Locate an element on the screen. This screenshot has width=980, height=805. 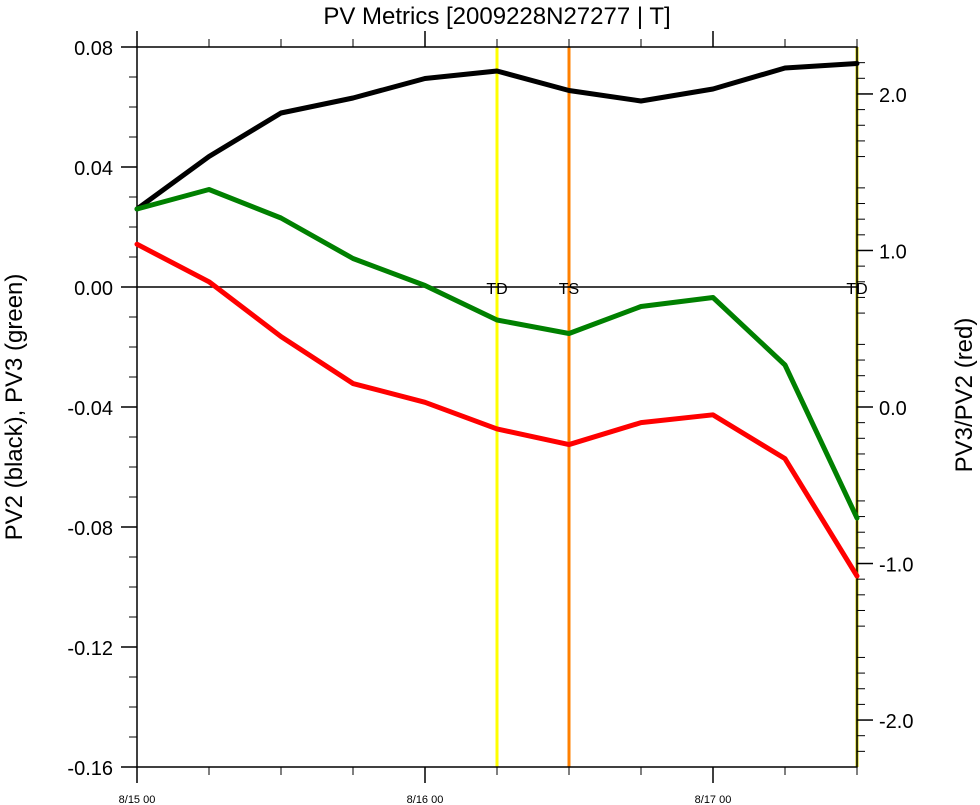
chart-title: PV Metrics [2009228N27277 | T] is located at coordinates (496, 16).